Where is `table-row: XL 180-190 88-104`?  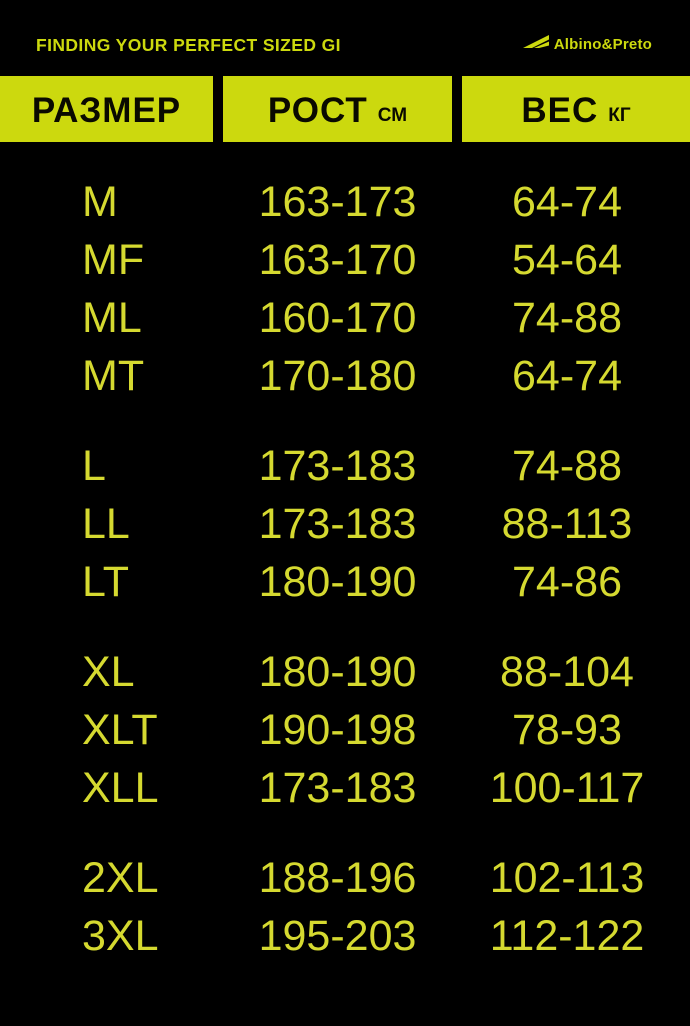
table-row: XL 180-190 88-104 is located at coordinates (345, 672).